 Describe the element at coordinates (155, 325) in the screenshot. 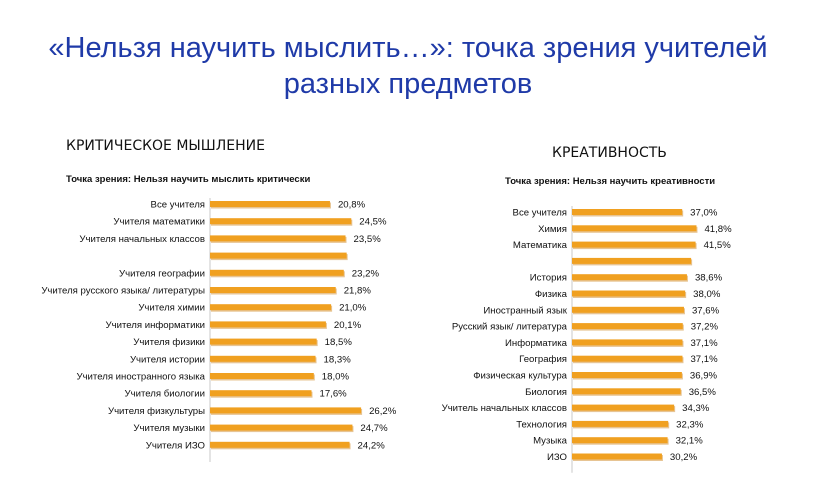

I see `category-label: Учителя информатики` at that location.